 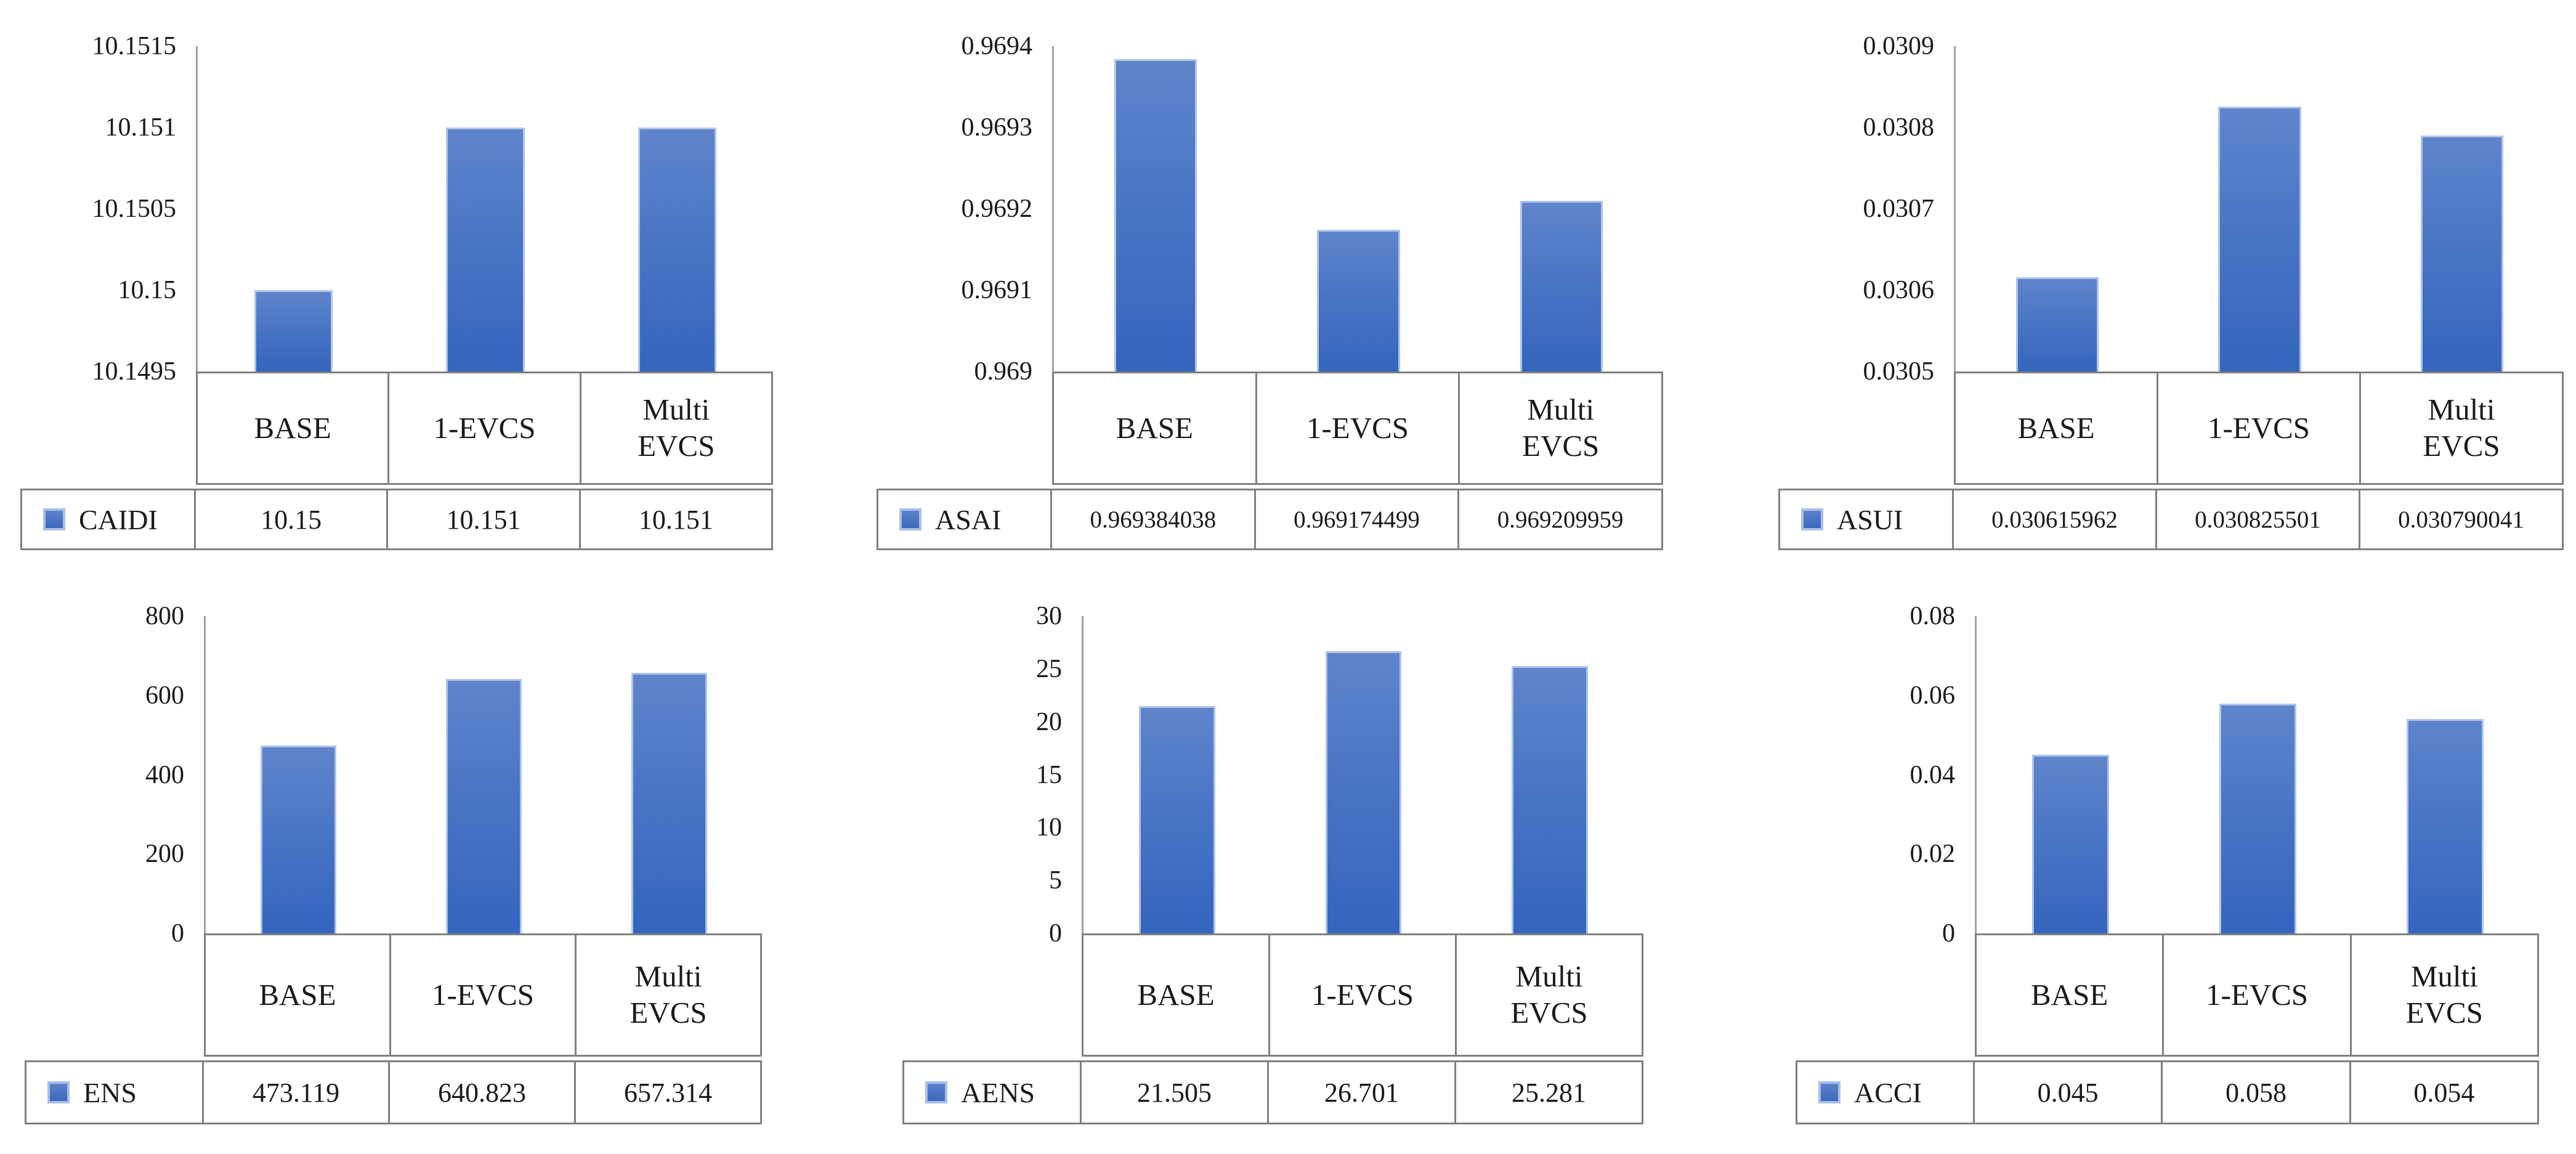 I want to click on y-axis-tick: 20, so click(x=1049, y=721).